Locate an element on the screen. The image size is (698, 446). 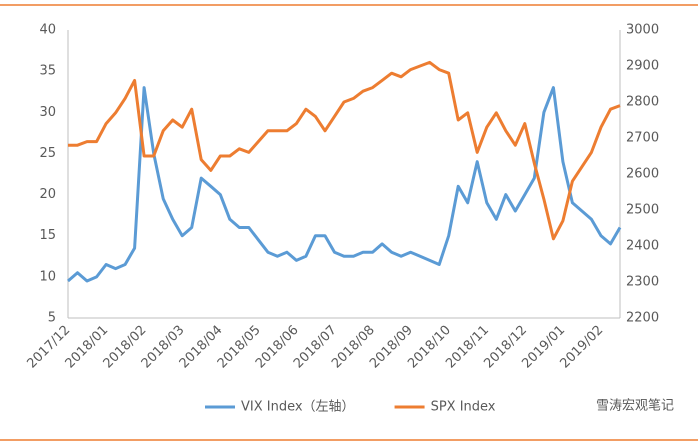
legend-label: SPX Index is located at coordinates (463, 407).